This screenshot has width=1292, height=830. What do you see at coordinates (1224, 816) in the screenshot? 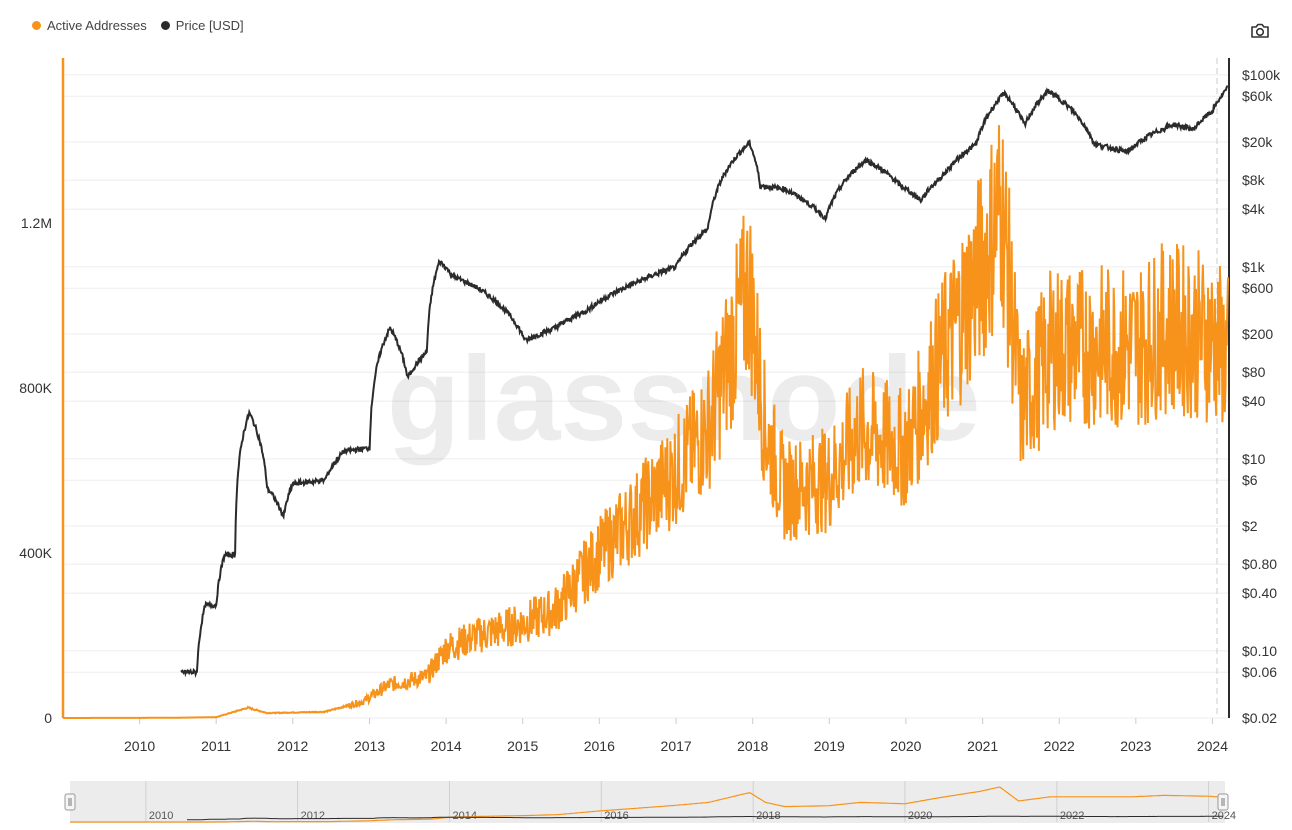
I see `navigator-tick-label: 2024` at bounding box center [1224, 816].